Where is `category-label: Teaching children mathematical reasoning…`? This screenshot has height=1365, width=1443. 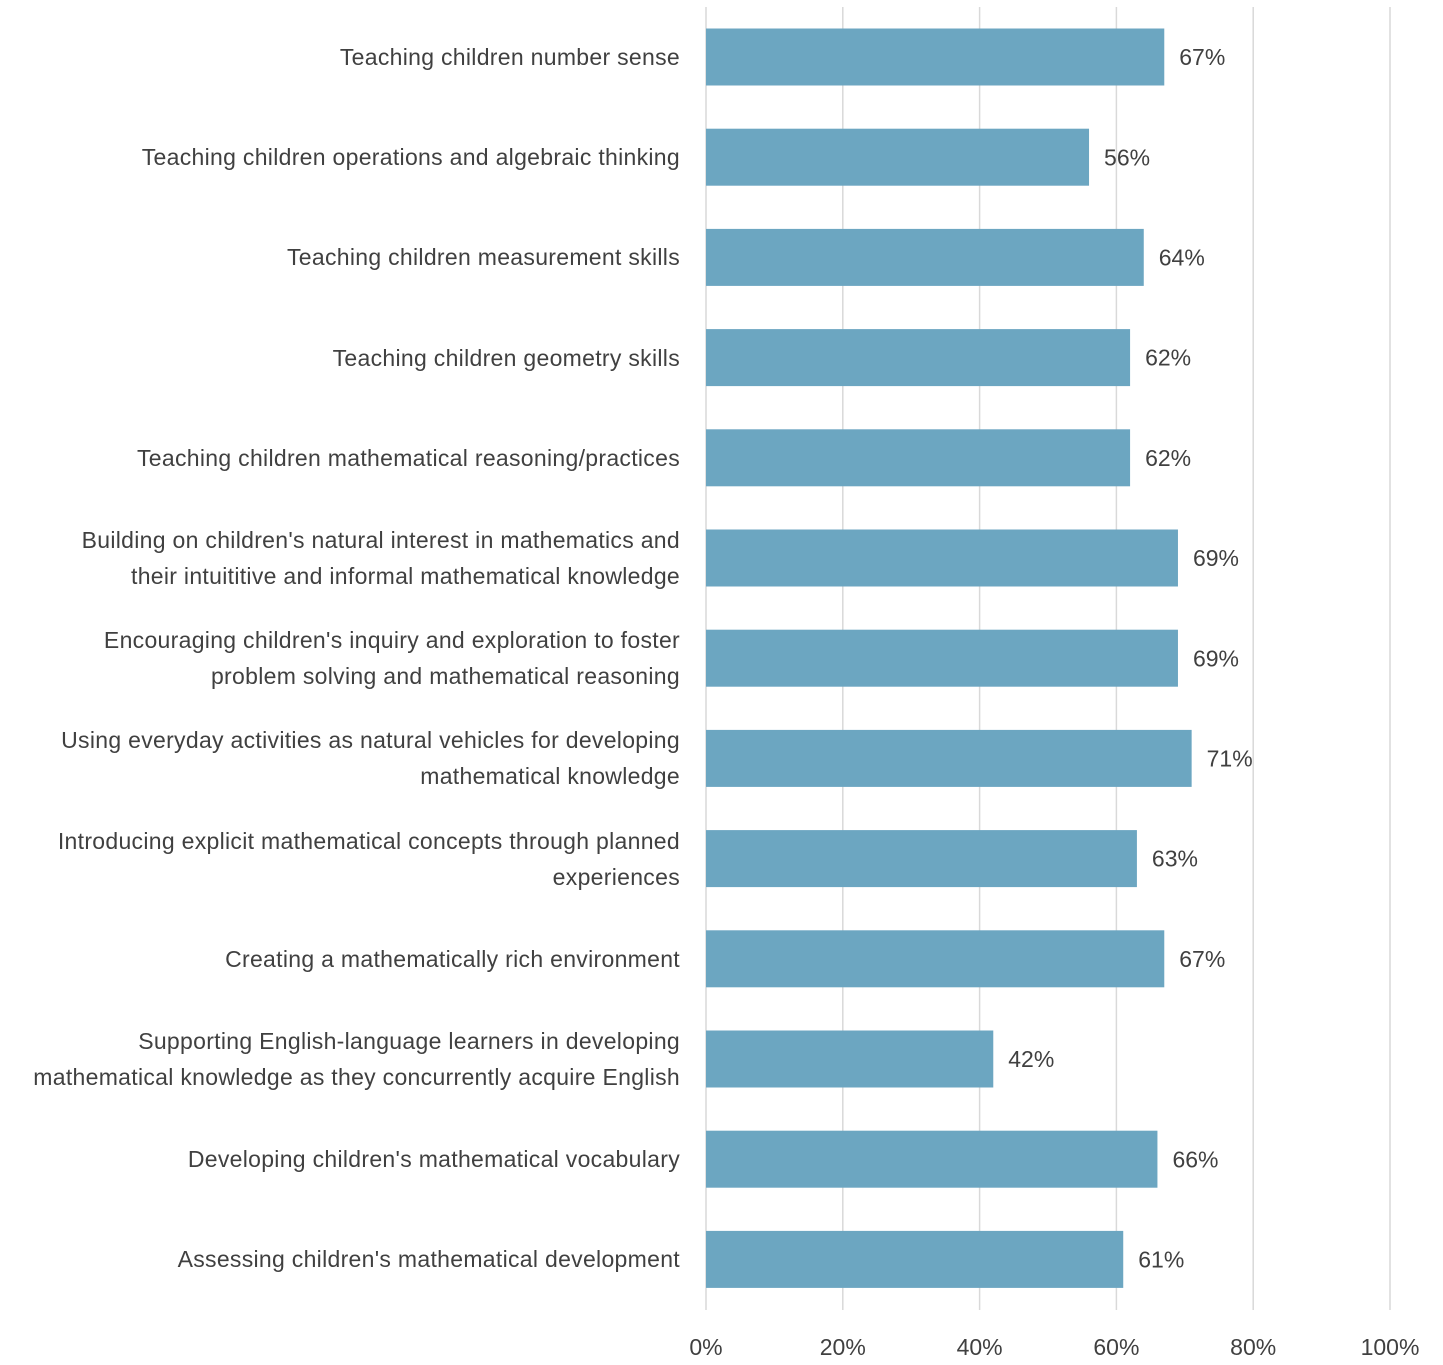
category-label: Teaching children mathematical reasoning… is located at coordinates (408, 457).